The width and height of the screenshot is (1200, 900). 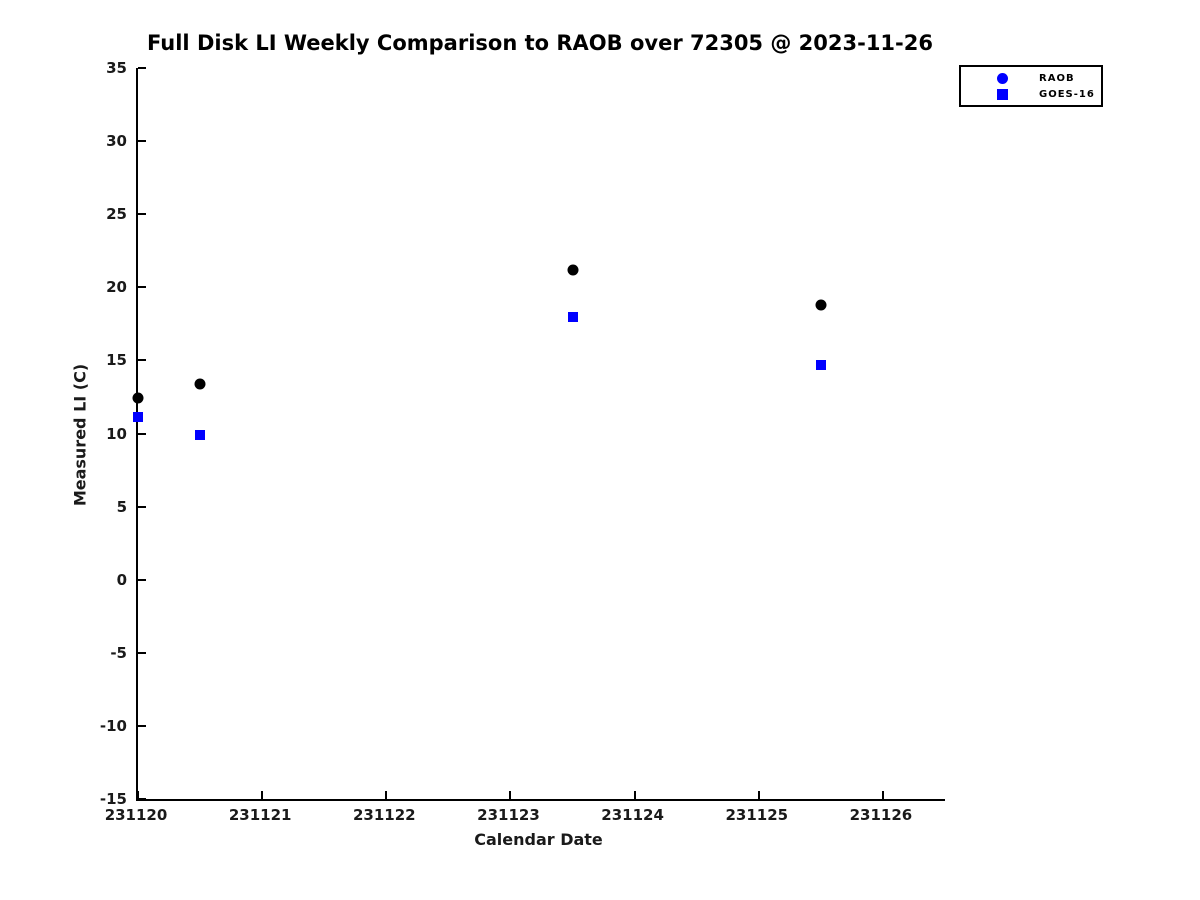 What do you see at coordinates (1031, 94) in the screenshot?
I see `legend-item-goes-16: GOES-16` at bounding box center [1031, 94].